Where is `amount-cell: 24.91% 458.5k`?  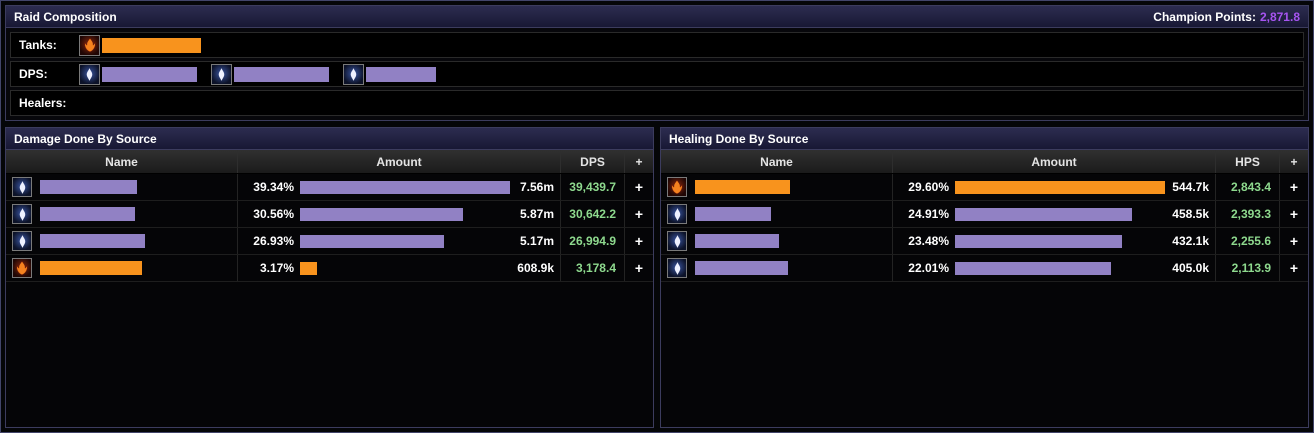 amount-cell: 24.91% 458.5k is located at coordinates (1054, 214).